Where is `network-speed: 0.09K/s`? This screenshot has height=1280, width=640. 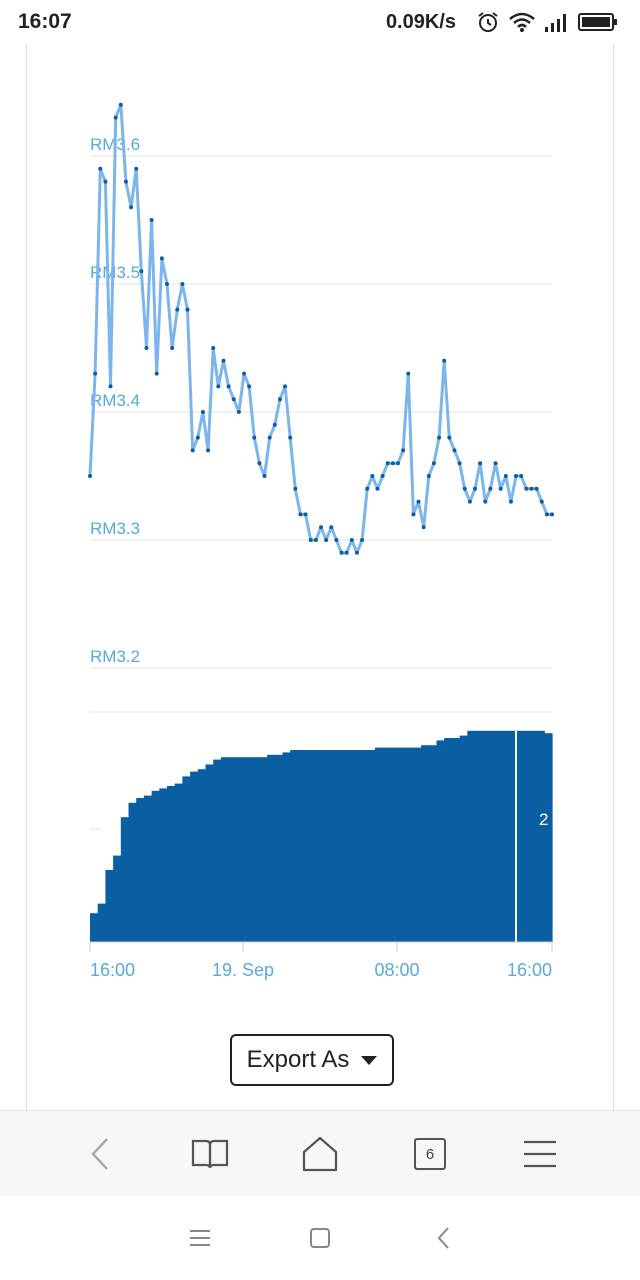
network-speed: 0.09K/s is located at coordinates (420, 21).